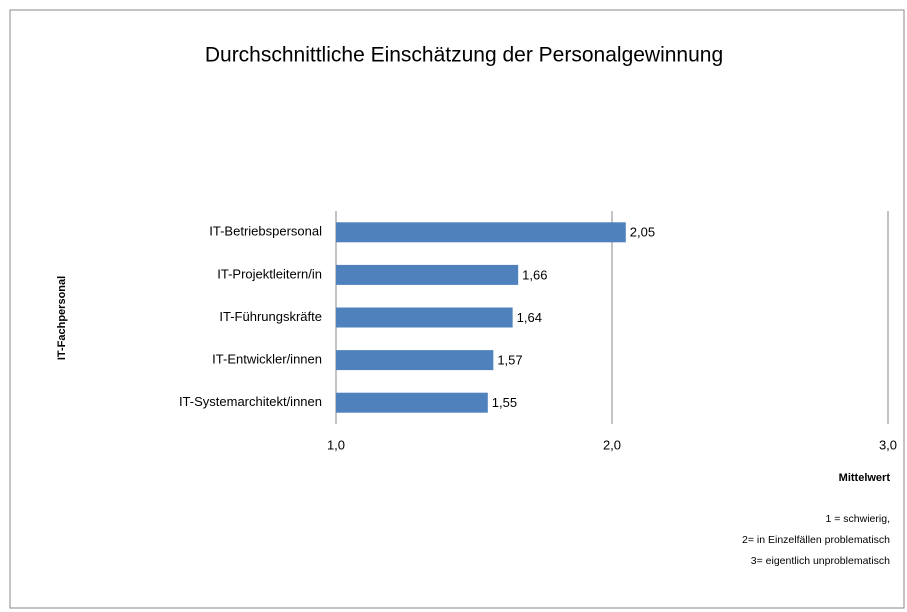 Image resolution: width=907 pixels, height=612 pixels. What do you see at coordinates (509, 360) in the screenshot?
I see `data-label: 1,57` at bounding box center [509, 360].